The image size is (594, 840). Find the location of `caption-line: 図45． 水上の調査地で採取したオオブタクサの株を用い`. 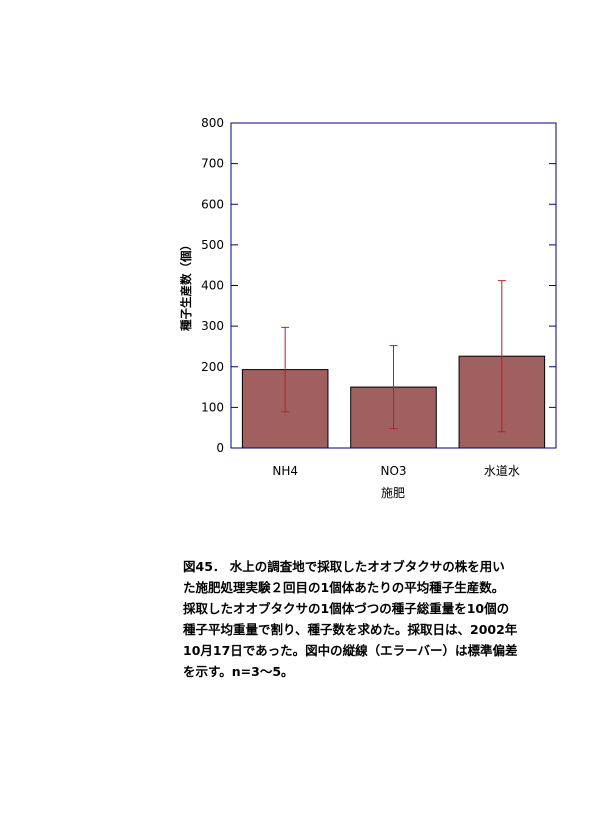

caption-line: 図45． 水上の調査地で採取したオオブタクサの株を用い is located at coordinates (344, 566).